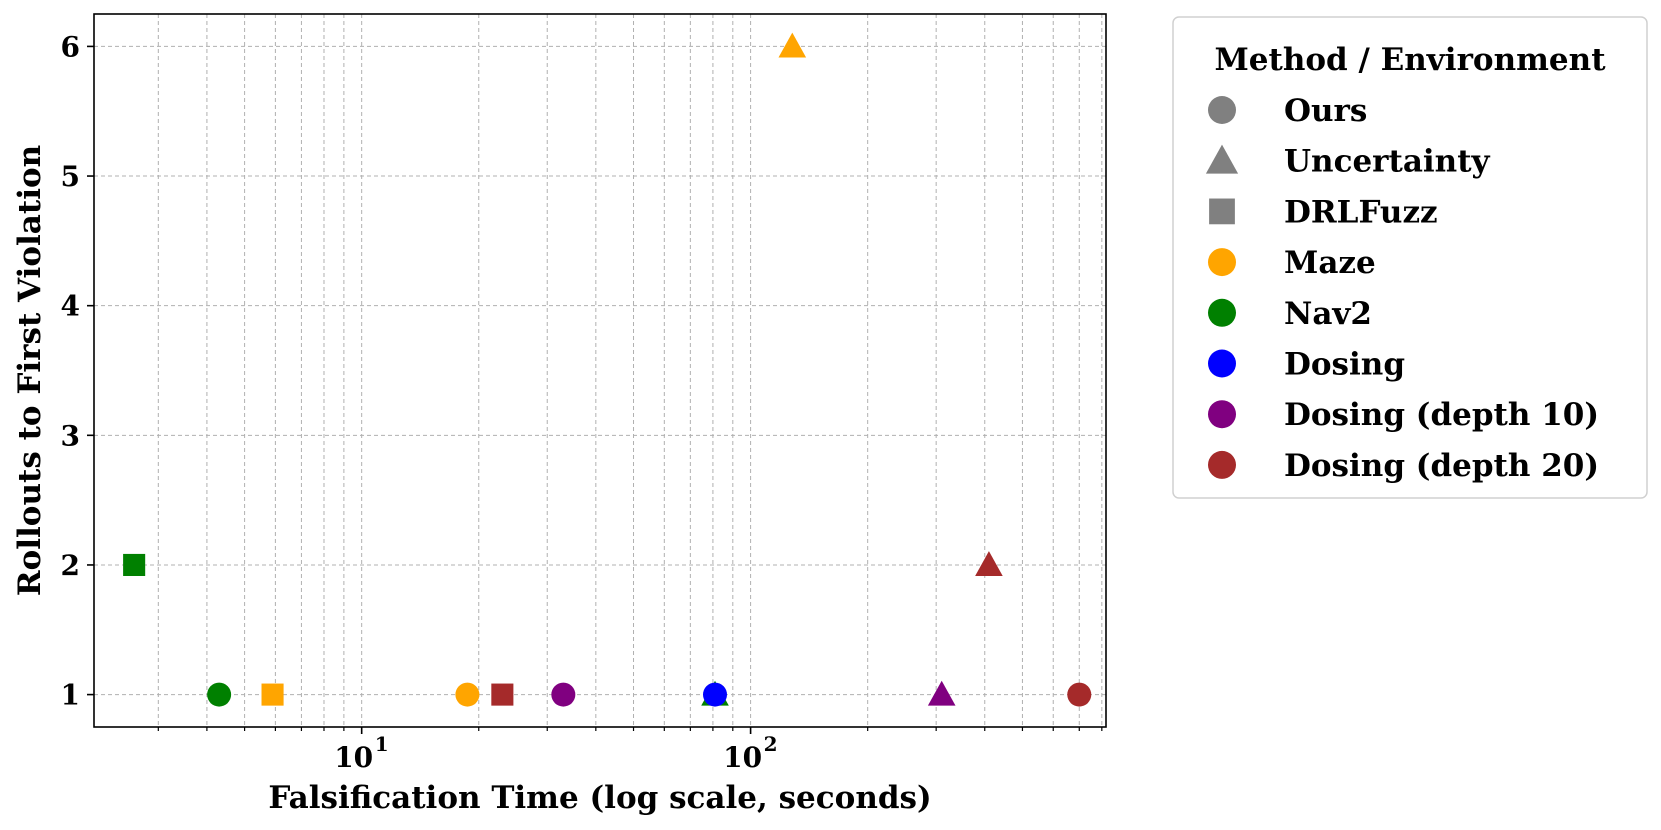 This screenshot has width=1661, height=830. Describe the element at coordinates (1441, 415) in the screenshot. I see `legend-label-dosing-depth-10: Dosing (depth 10)` at that location.